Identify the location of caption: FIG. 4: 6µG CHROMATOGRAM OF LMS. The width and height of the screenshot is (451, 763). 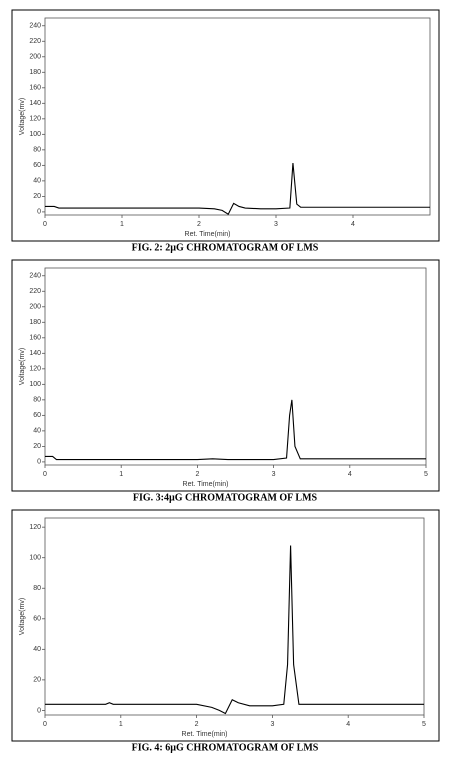
(225, 747).